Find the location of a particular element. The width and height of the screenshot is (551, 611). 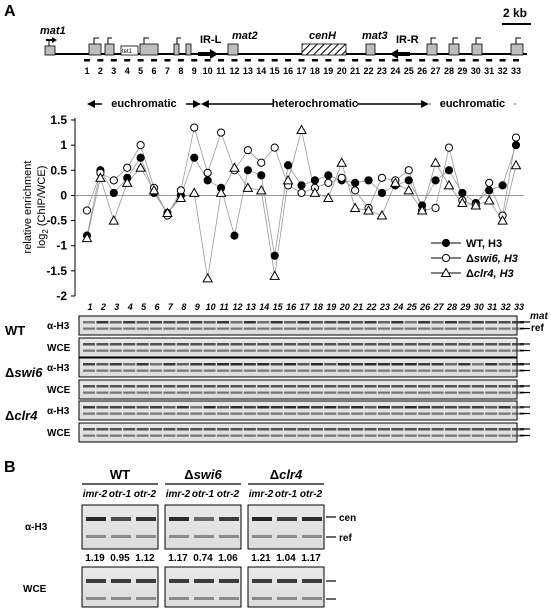

gel-lane-number: 20 is located at coordinates (344, 307).